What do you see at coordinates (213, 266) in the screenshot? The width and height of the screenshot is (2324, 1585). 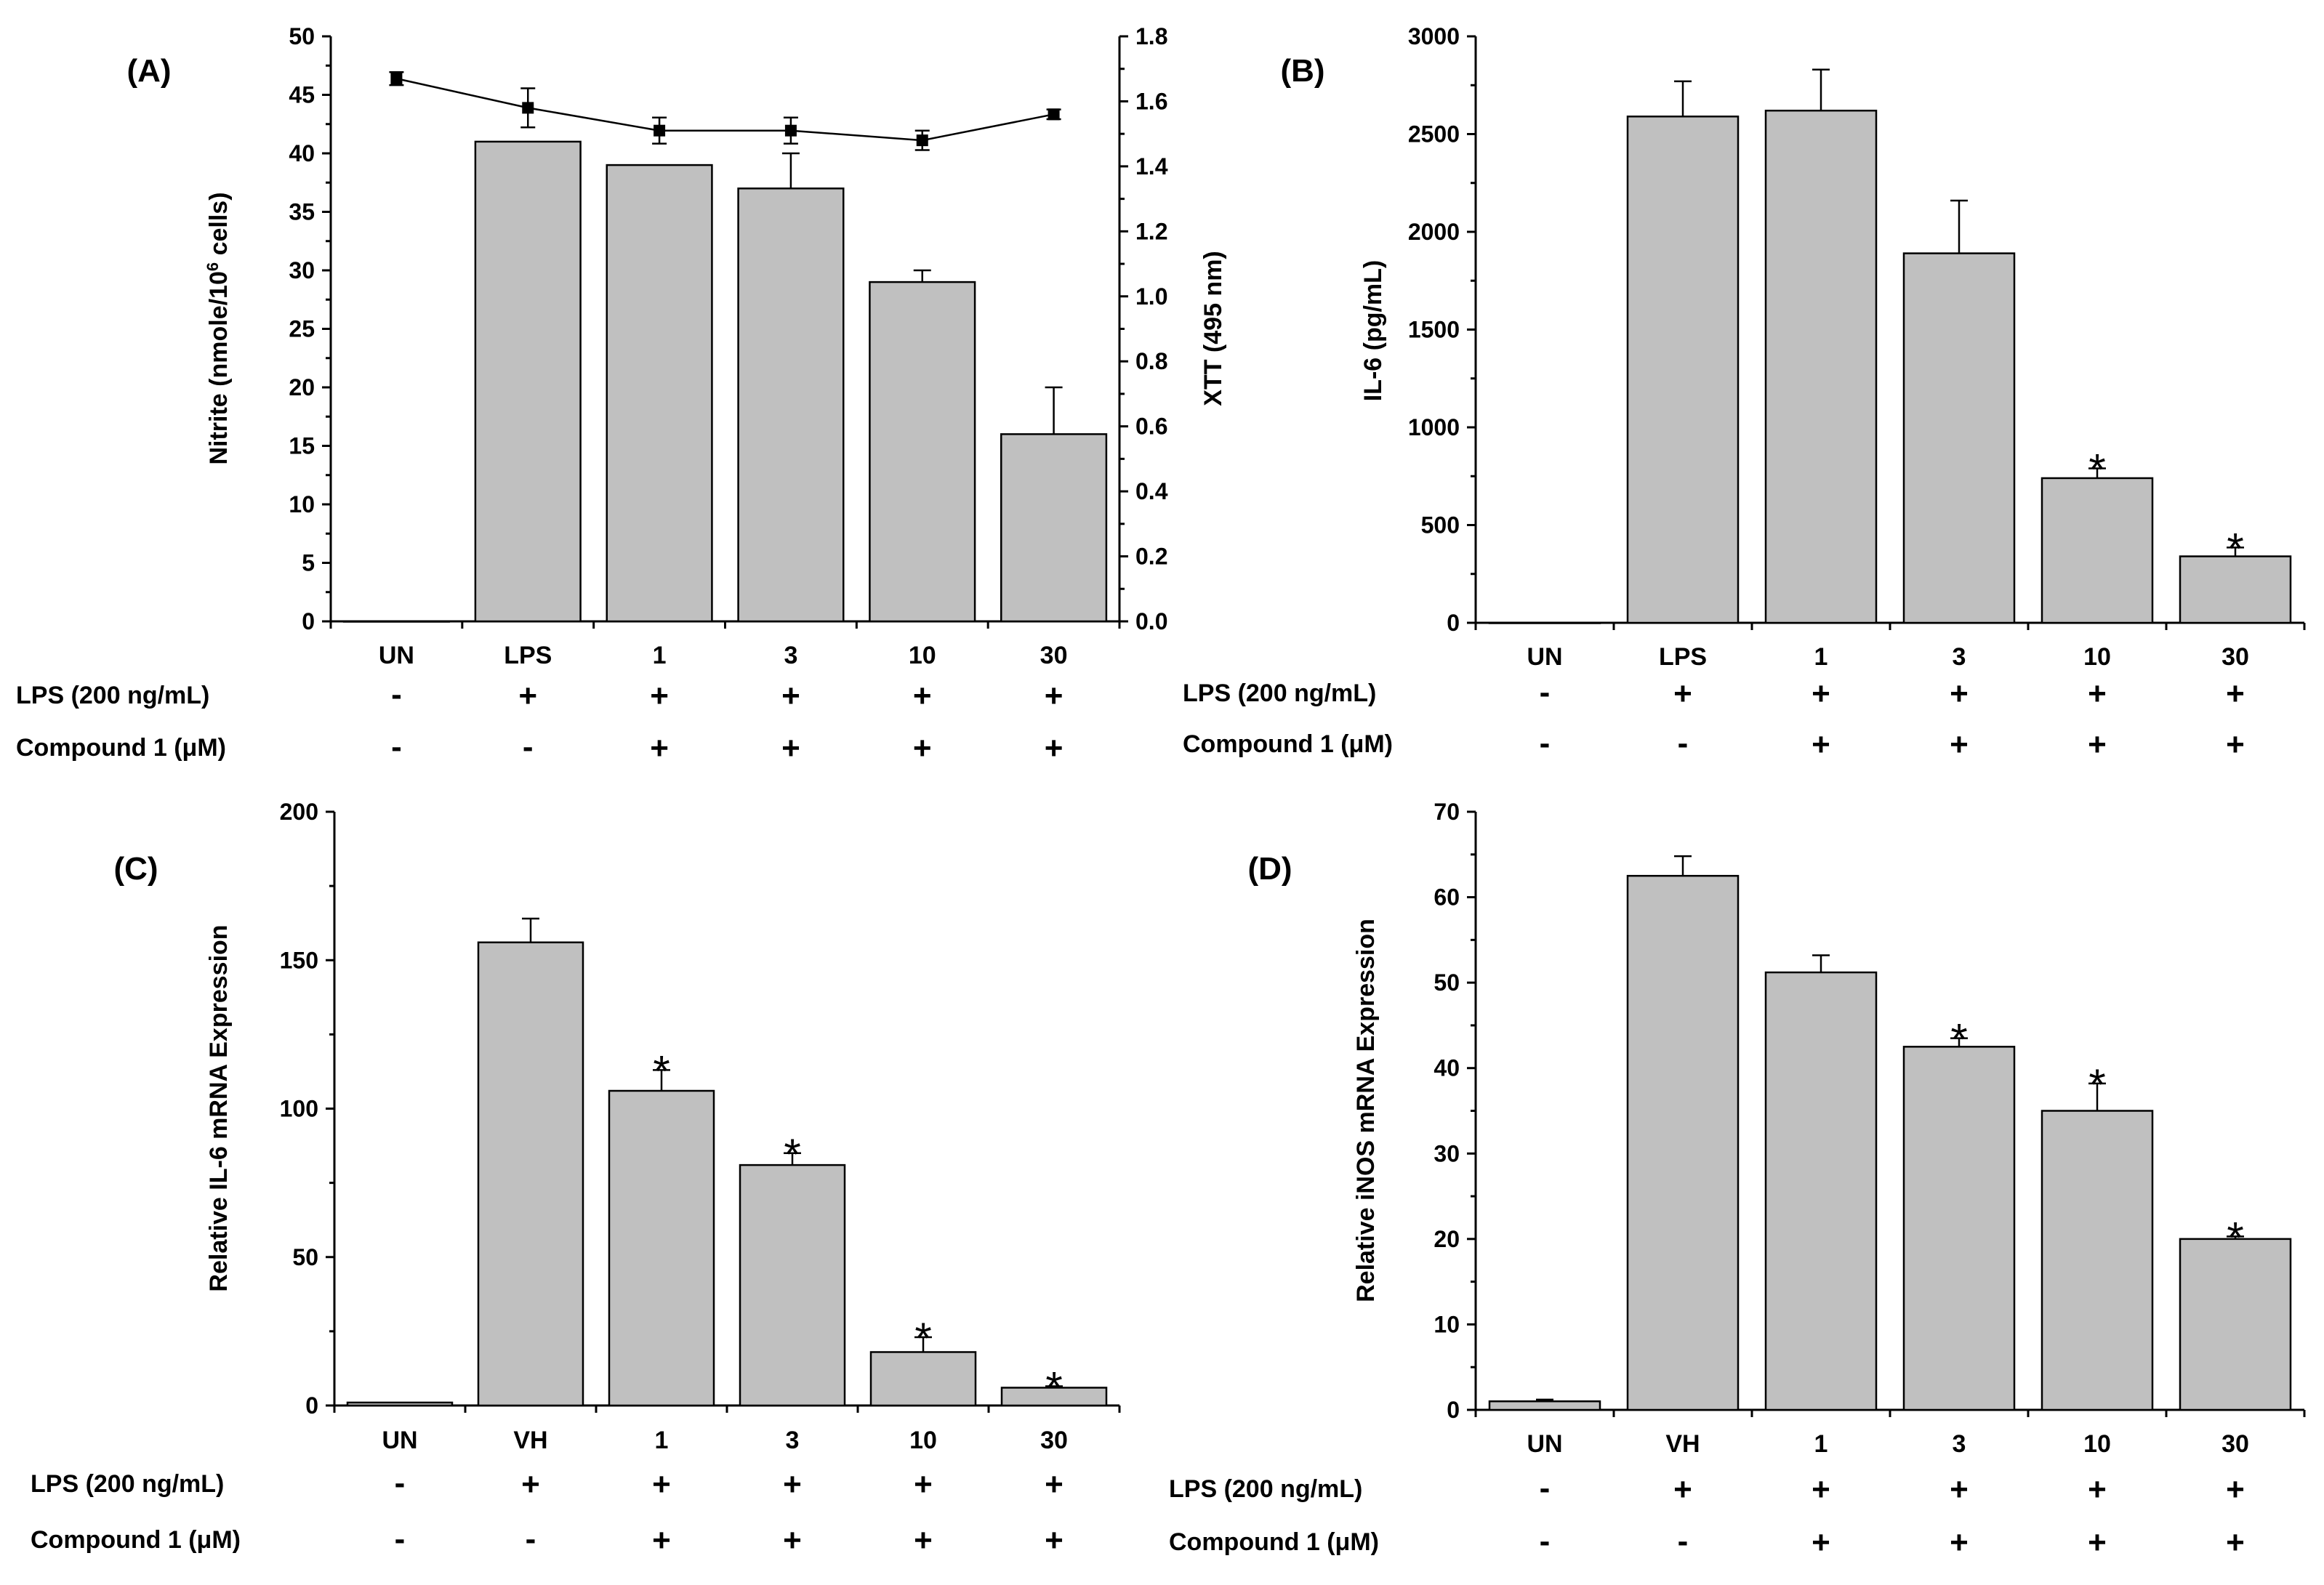 I see `y-axis-label-superscript: 6` at bounding box center [213, 266].